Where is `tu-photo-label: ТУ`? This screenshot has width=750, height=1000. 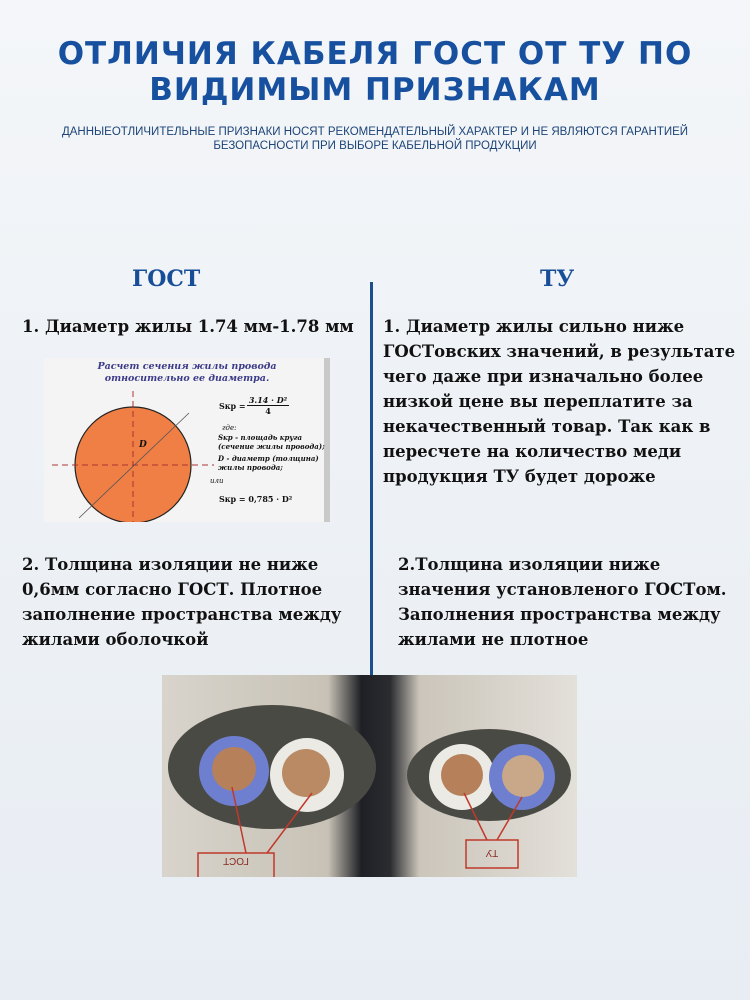 tu-photo-label: ТУ is located at coordinates (492, 852).